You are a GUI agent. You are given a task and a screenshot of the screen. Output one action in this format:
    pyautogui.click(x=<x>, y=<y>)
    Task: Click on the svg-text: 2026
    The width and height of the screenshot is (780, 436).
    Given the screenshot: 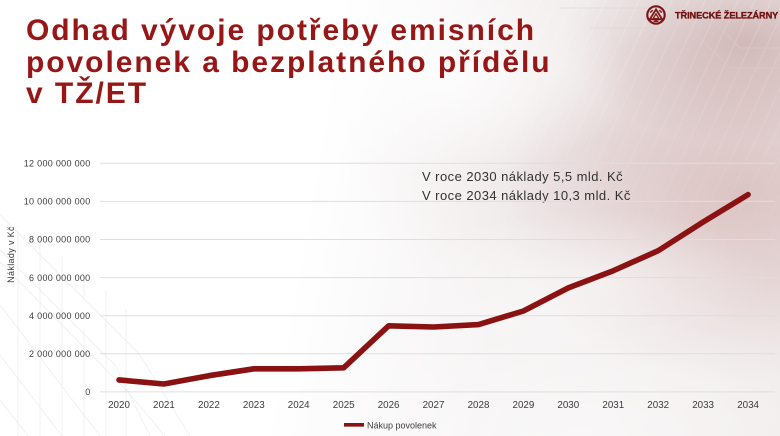 What is the action you would take?
    pyautogui.click(x=389, y=405)
    